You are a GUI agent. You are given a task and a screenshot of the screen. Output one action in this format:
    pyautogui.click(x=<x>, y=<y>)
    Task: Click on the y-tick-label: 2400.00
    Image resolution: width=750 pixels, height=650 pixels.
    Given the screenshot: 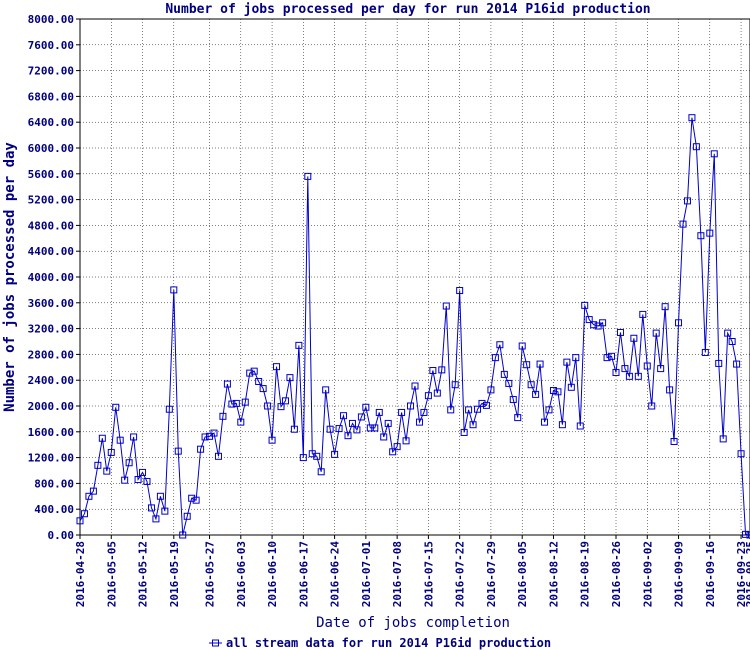 What is the action you would take?
    pyautogui.click(x=51, y=380)
    